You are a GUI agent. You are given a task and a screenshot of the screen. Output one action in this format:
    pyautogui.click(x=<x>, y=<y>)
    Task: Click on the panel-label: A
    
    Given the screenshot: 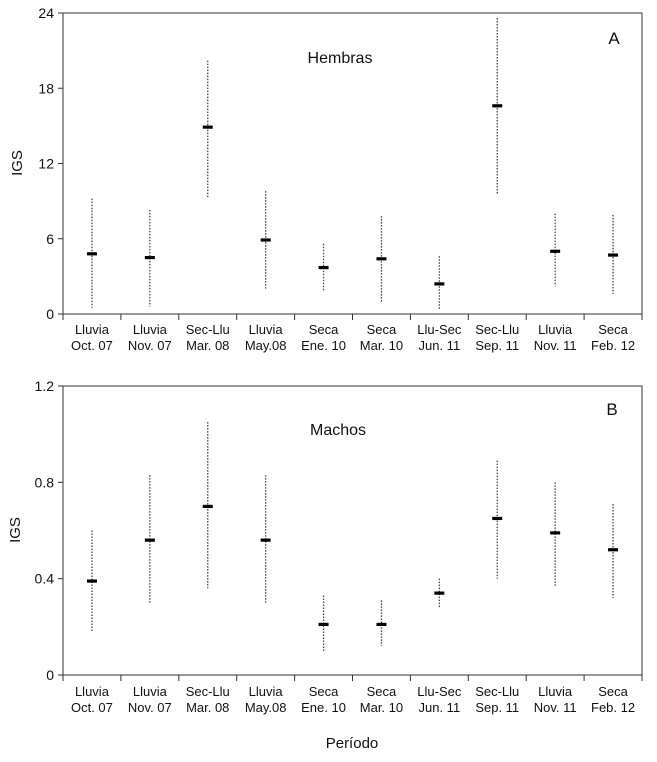 What is the action you would take?
    pyautogui.click(x=614, y=38)
    